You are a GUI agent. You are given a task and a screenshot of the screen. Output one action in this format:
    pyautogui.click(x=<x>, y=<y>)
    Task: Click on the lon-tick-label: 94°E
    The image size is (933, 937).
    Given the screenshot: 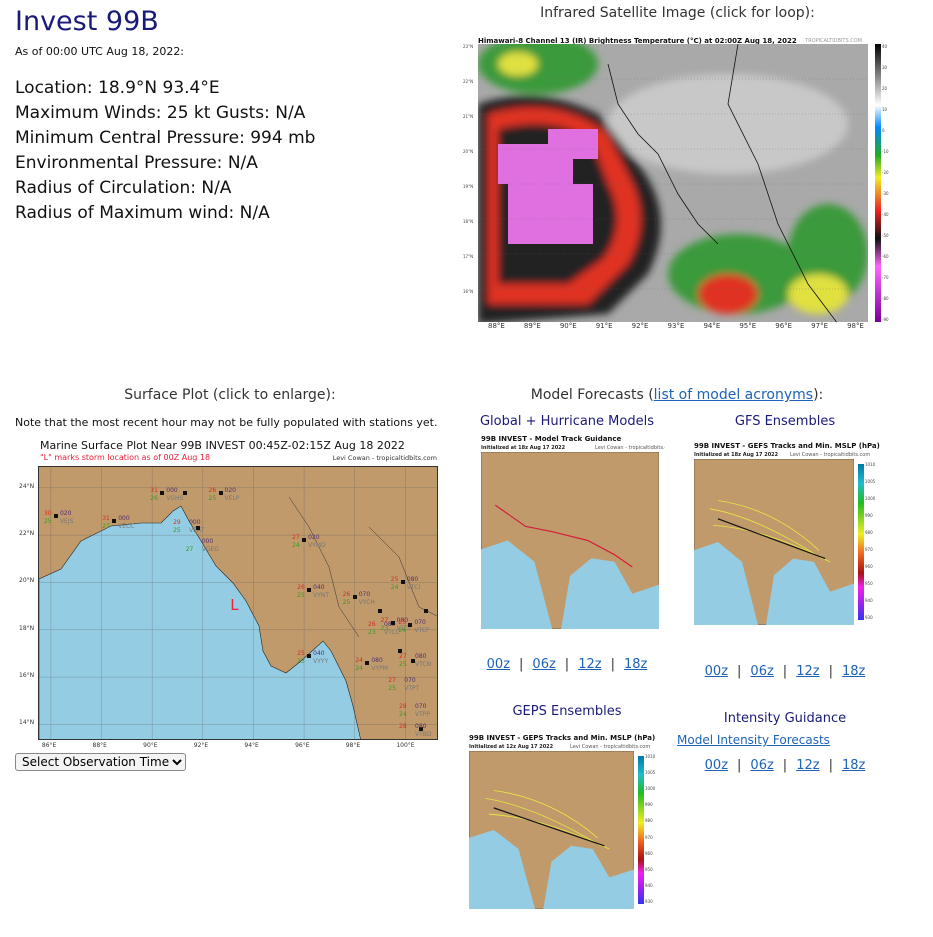 What is the action you would take?
    pyautogui.click(x=251, y=745)
    